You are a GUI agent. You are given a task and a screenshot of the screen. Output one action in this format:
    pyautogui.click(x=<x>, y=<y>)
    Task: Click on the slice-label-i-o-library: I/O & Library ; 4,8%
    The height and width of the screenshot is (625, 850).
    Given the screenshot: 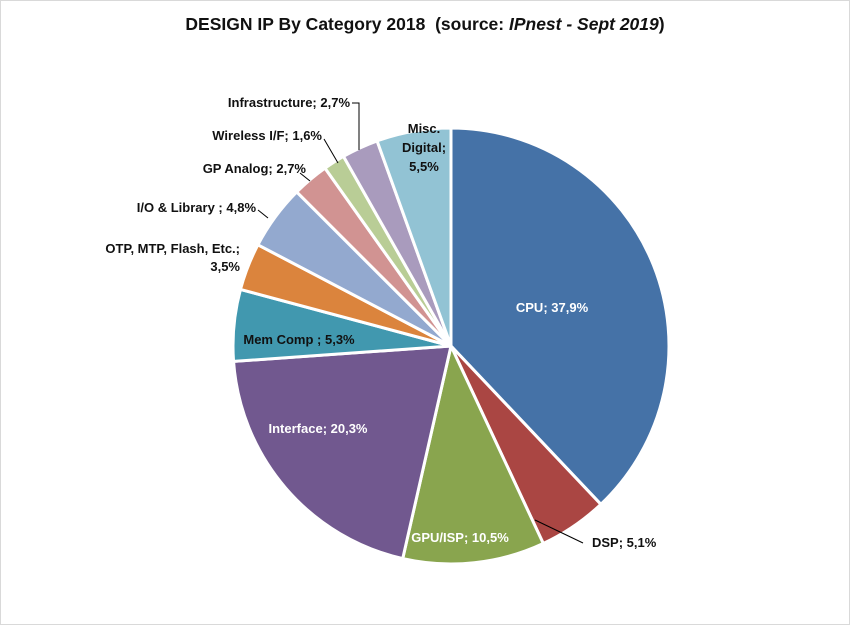 What is the action you would take?
    pyautogui.click(x=197, y=207)
    